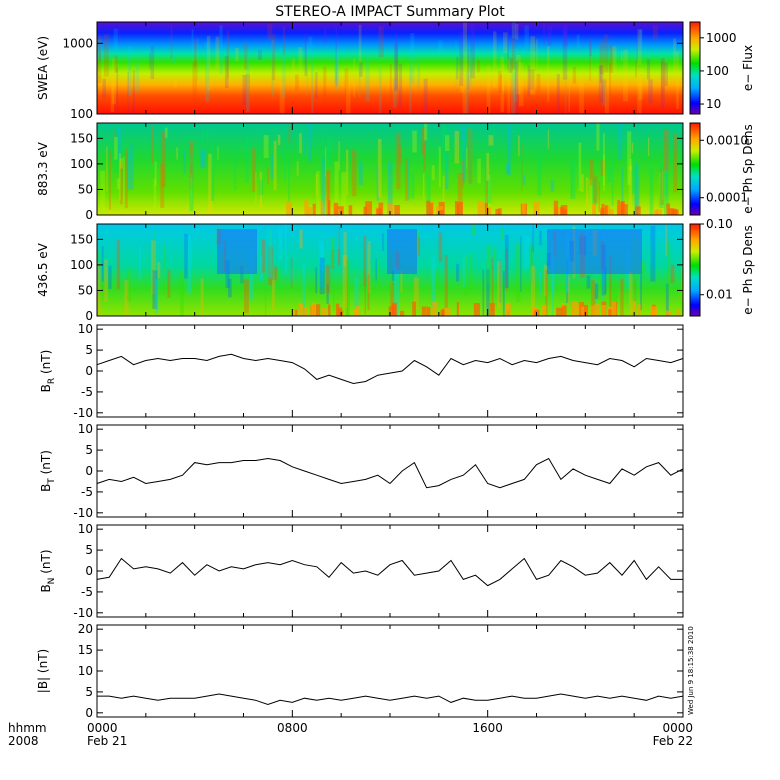 This screenshot has height=780, width=780. I want to click on y-tick-label: -5, so click(87, 492).